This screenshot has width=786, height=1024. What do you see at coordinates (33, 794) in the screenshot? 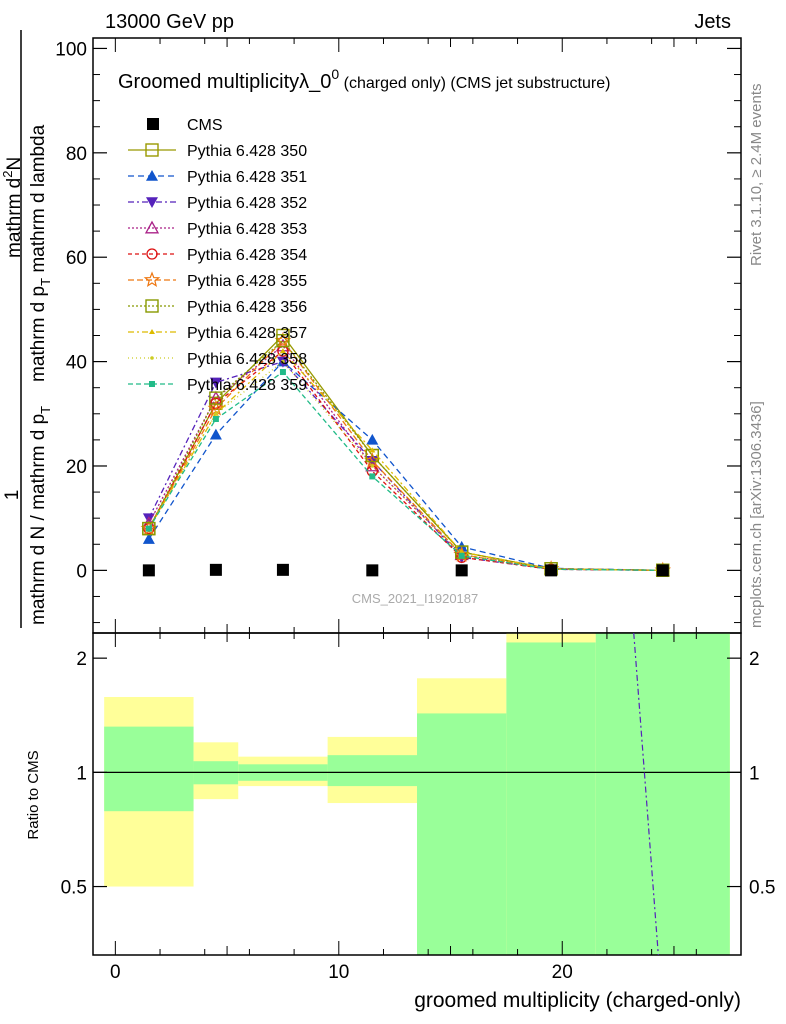
I see `ratio-ylabel: Ratio to CMS` at bounding box center [33, 794].